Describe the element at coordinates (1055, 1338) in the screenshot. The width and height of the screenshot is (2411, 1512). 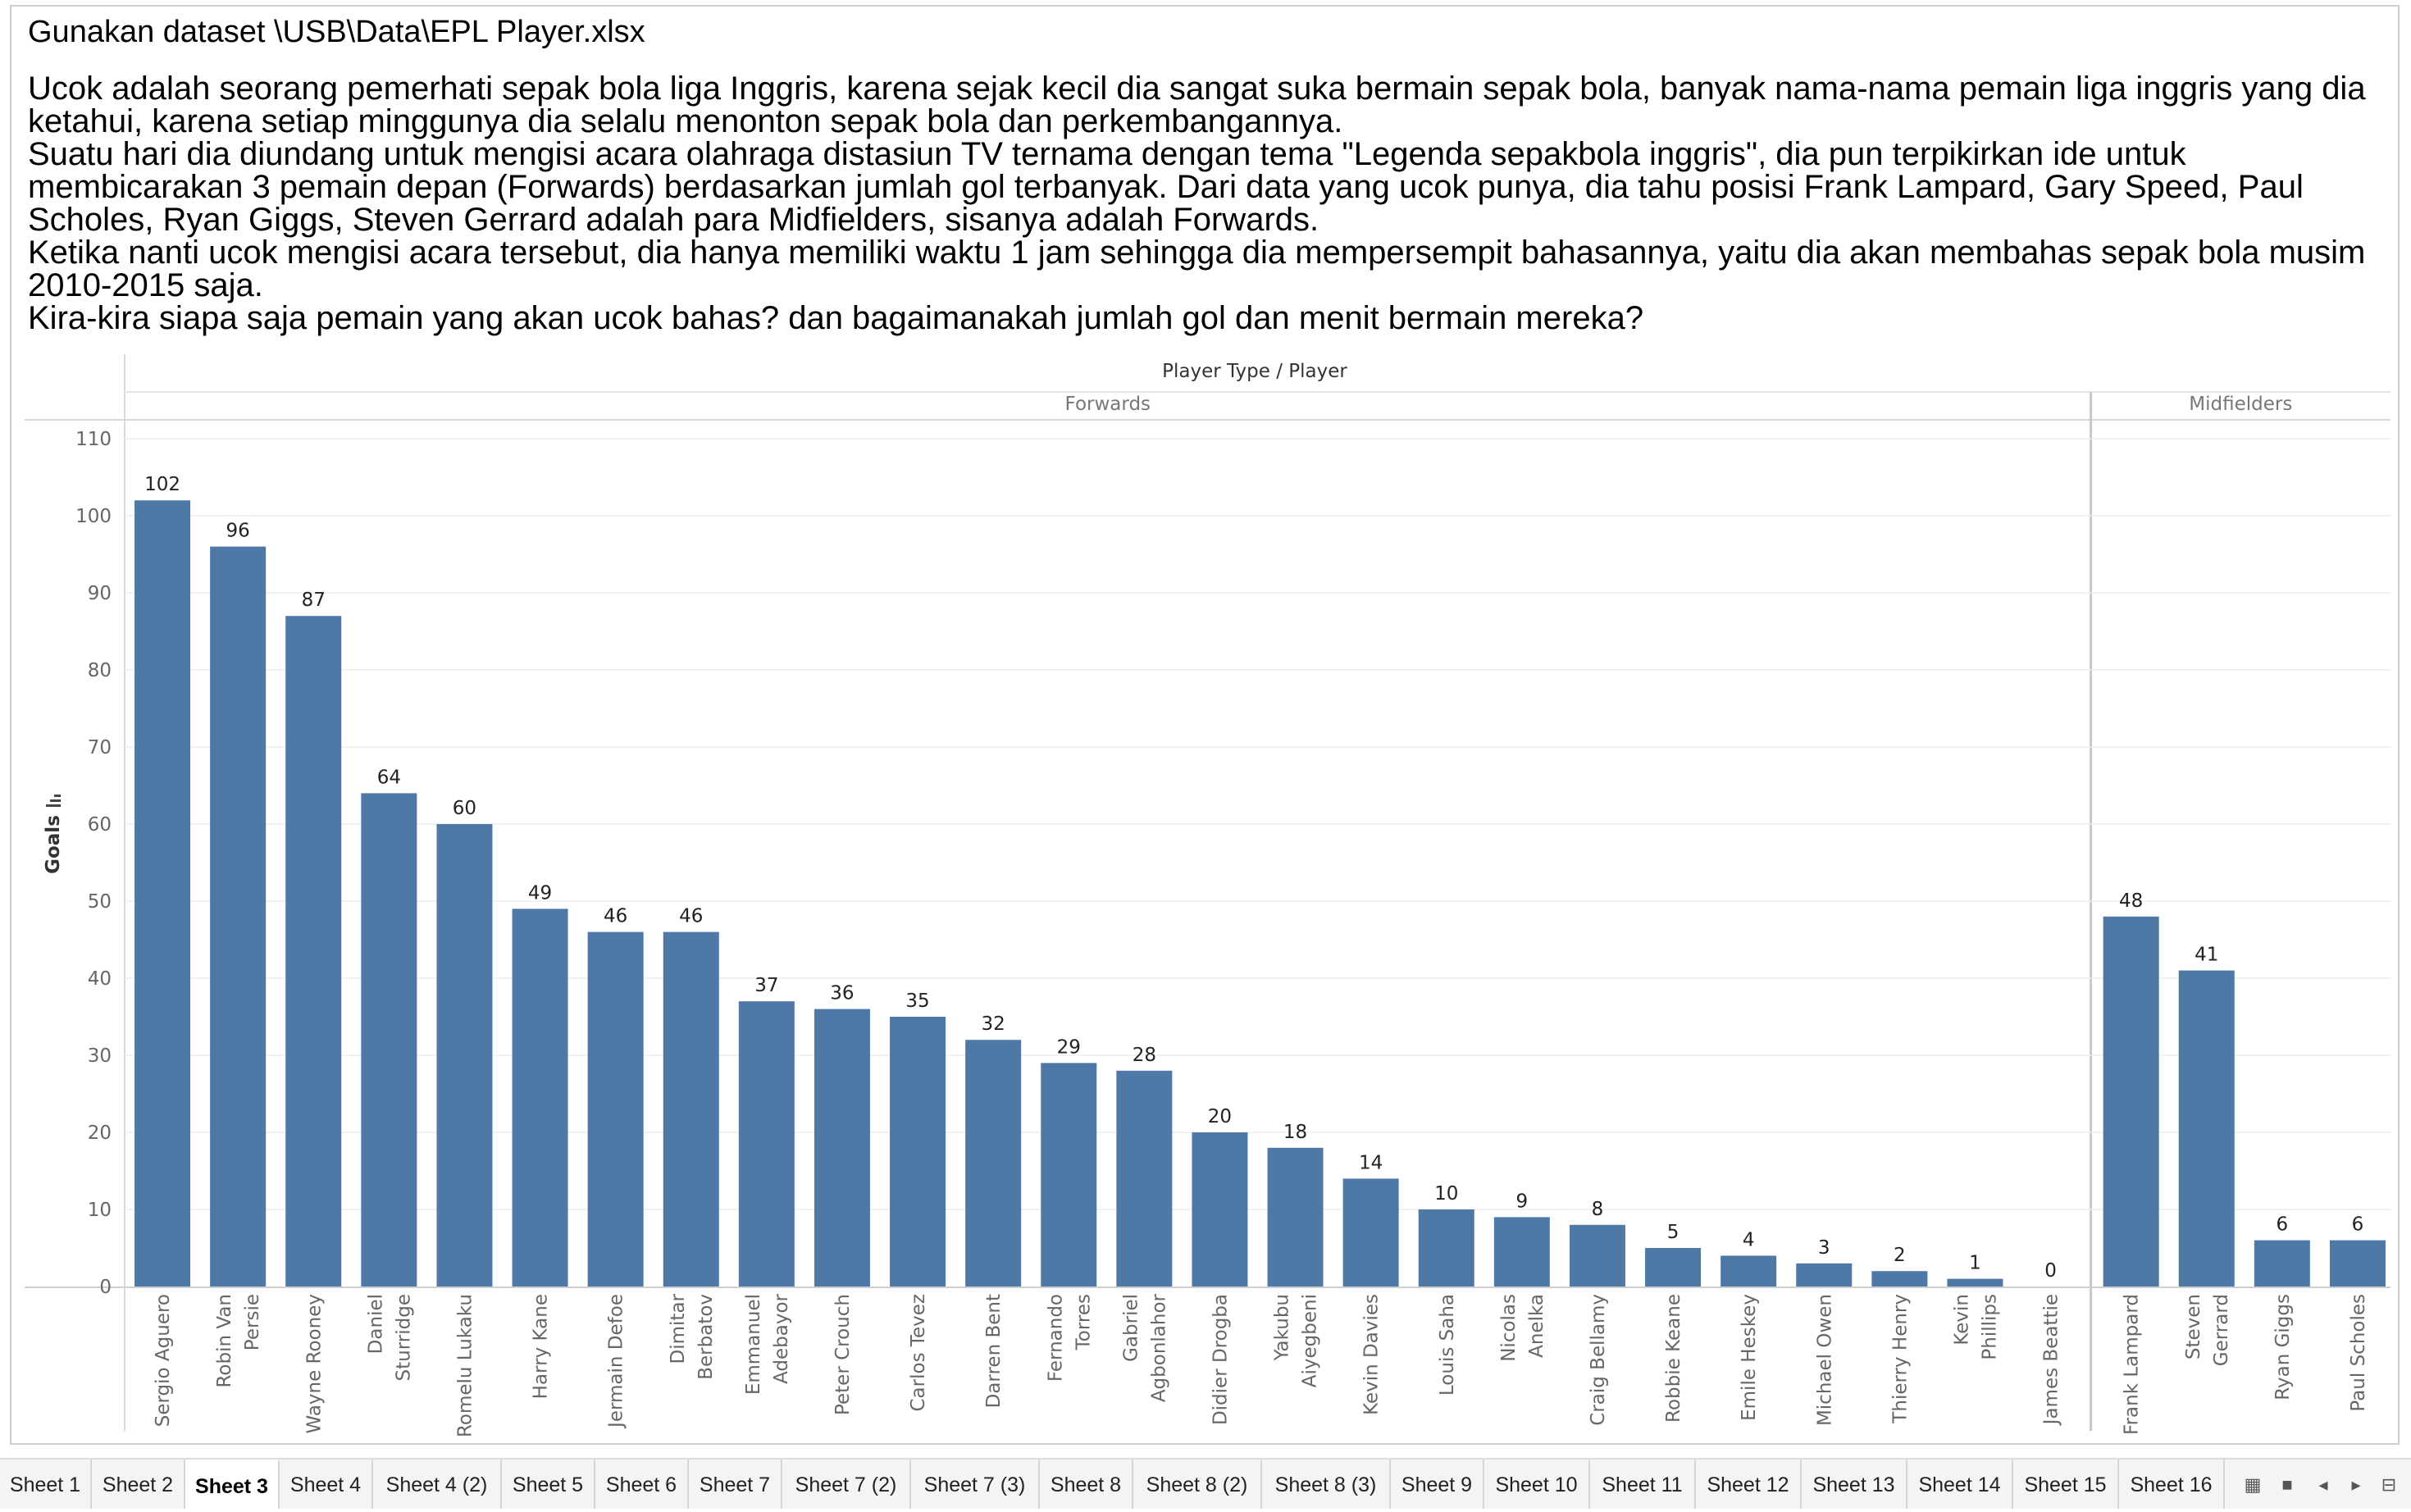
I see `x-tick-label: Fernando` at that location.